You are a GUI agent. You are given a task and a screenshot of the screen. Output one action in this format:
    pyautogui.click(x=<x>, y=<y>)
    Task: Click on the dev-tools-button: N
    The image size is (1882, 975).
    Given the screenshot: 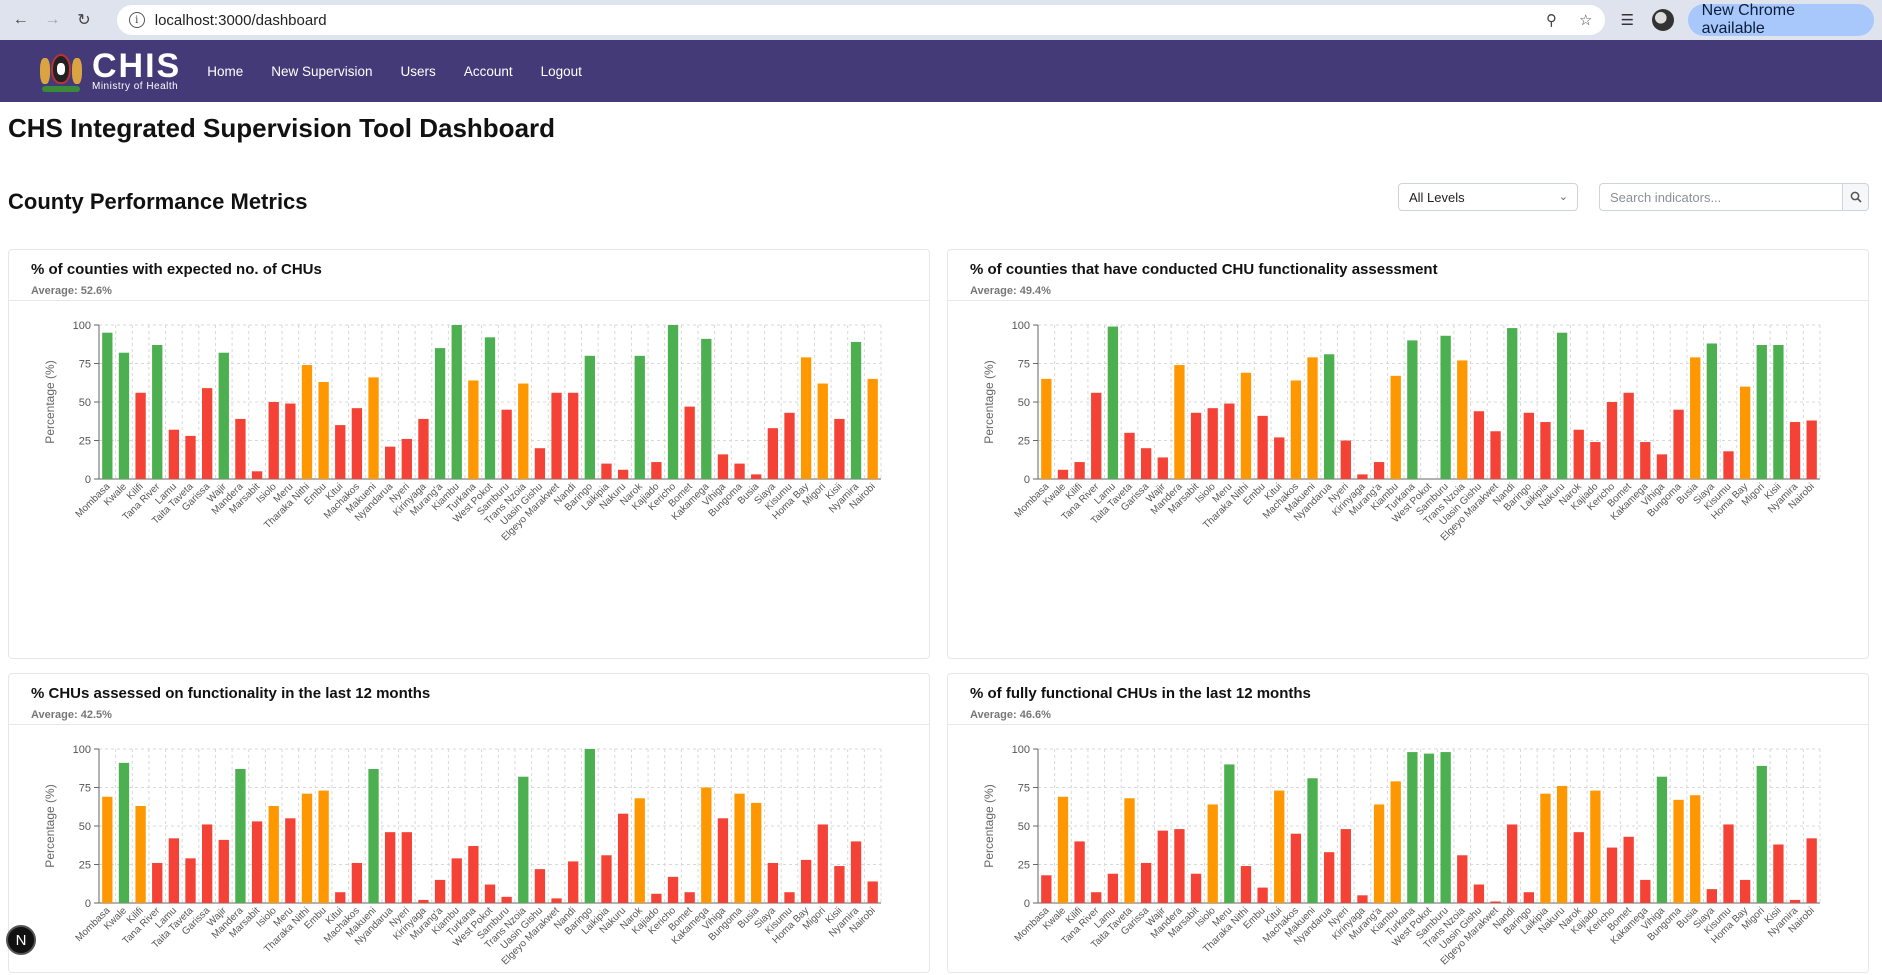 What is the action you would take?
    pyautogui.click(x=21, y=940)
    